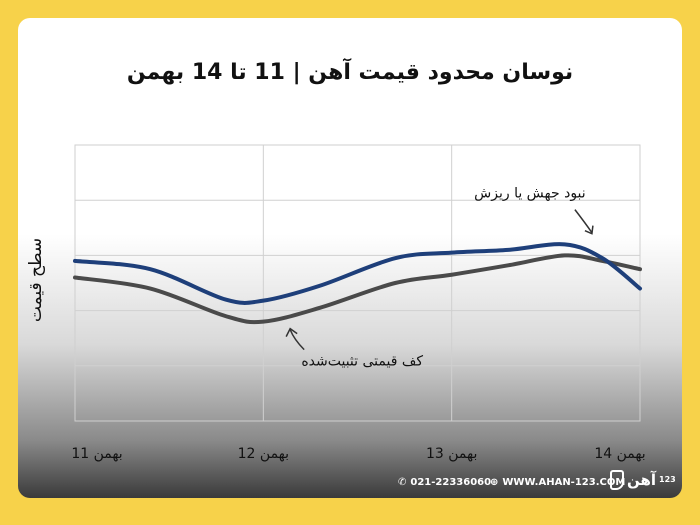 This screenshot has width=700, height=525. I want to click on brand-logo: 123 آهن, so click(643, 480).